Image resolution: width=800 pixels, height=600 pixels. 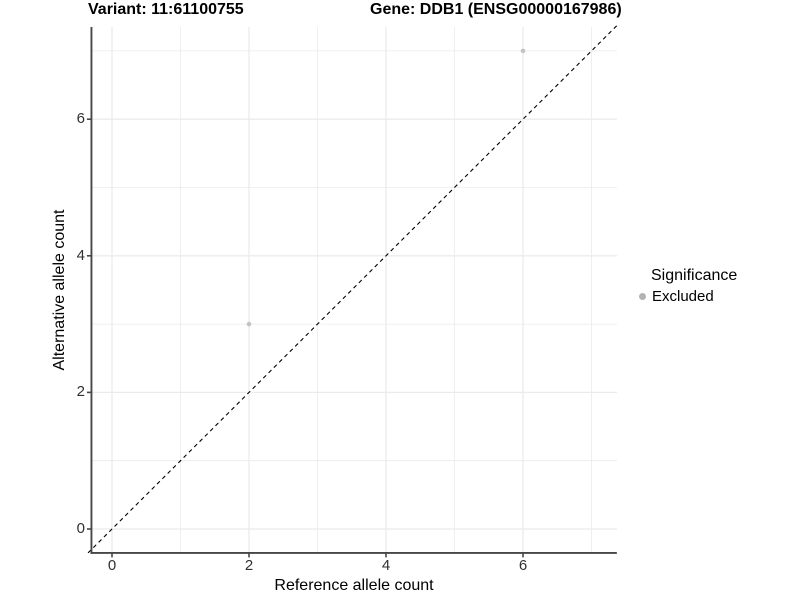 I want to click on plot-title-gene: Gene: DDB1 (ENSG00000167986), so click(x=496, y=9).